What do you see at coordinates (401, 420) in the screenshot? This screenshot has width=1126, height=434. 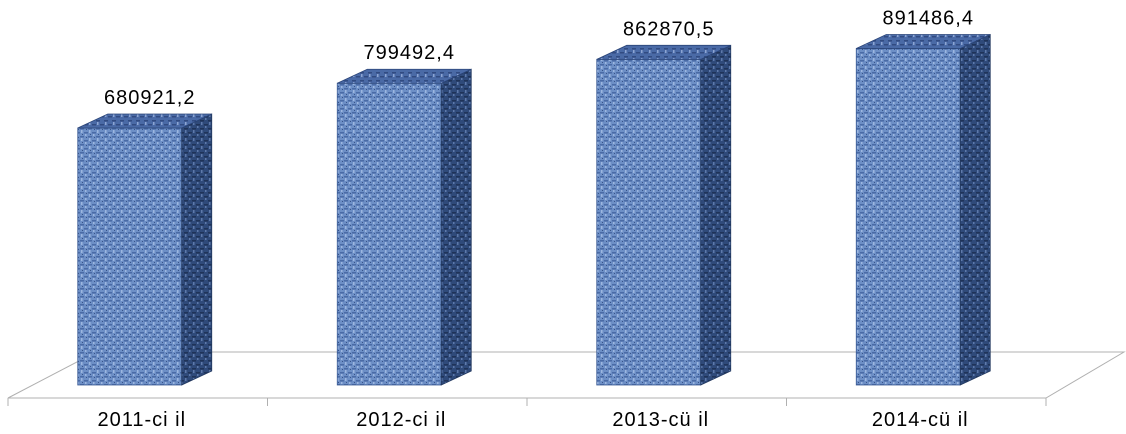 I see `category-label: 2012-ci il` at bounding box center [401, 420].